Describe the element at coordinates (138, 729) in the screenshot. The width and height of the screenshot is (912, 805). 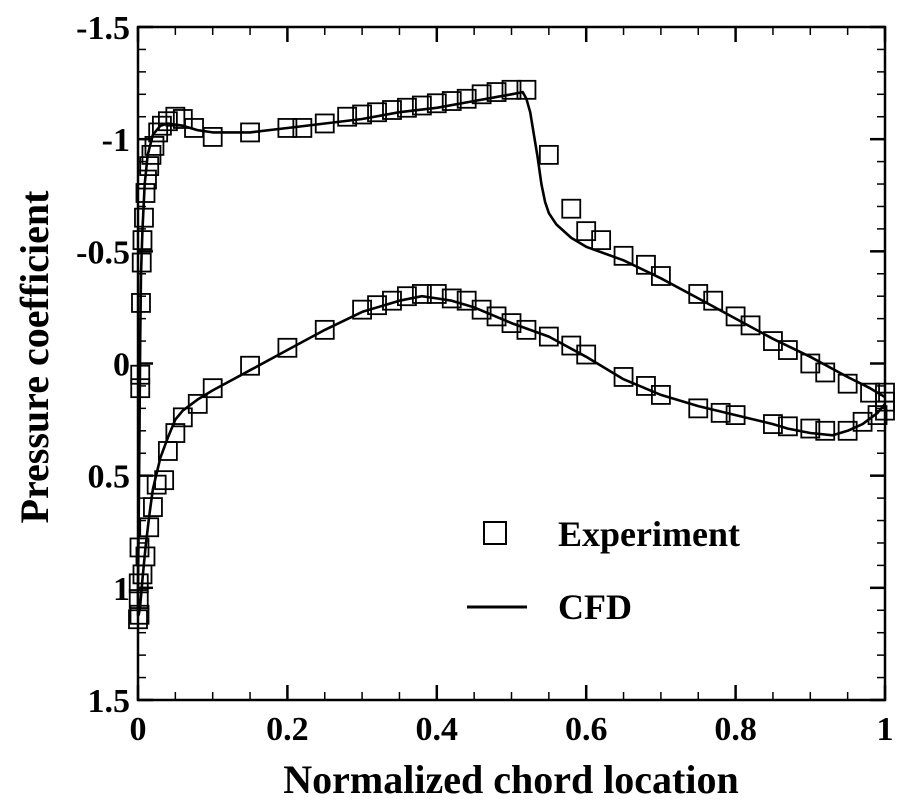
I see `x-tick-label: 0` at that location.